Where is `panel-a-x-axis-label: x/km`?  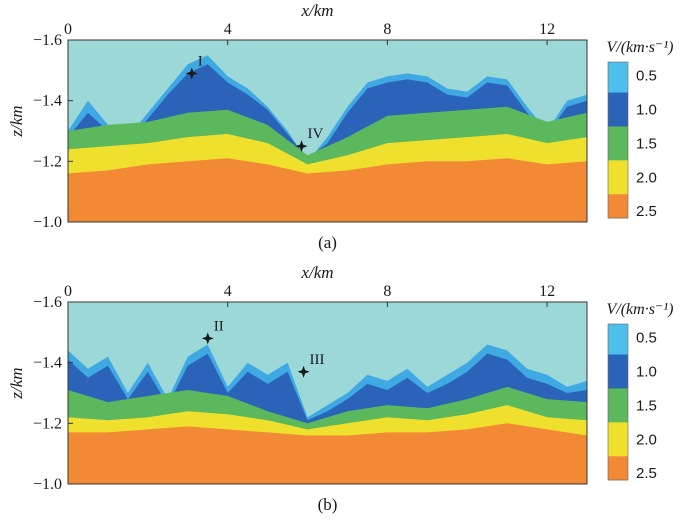 panel-a-x-axis-label: x/km is located at coordinates (316, 10).